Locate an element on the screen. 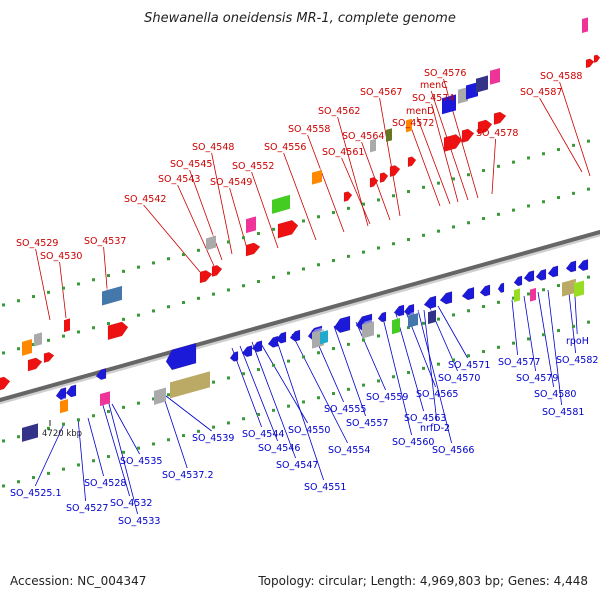 This screenshot has height=600, width=600. gene-label: SO_4550 is located at coordinates (309, 430).